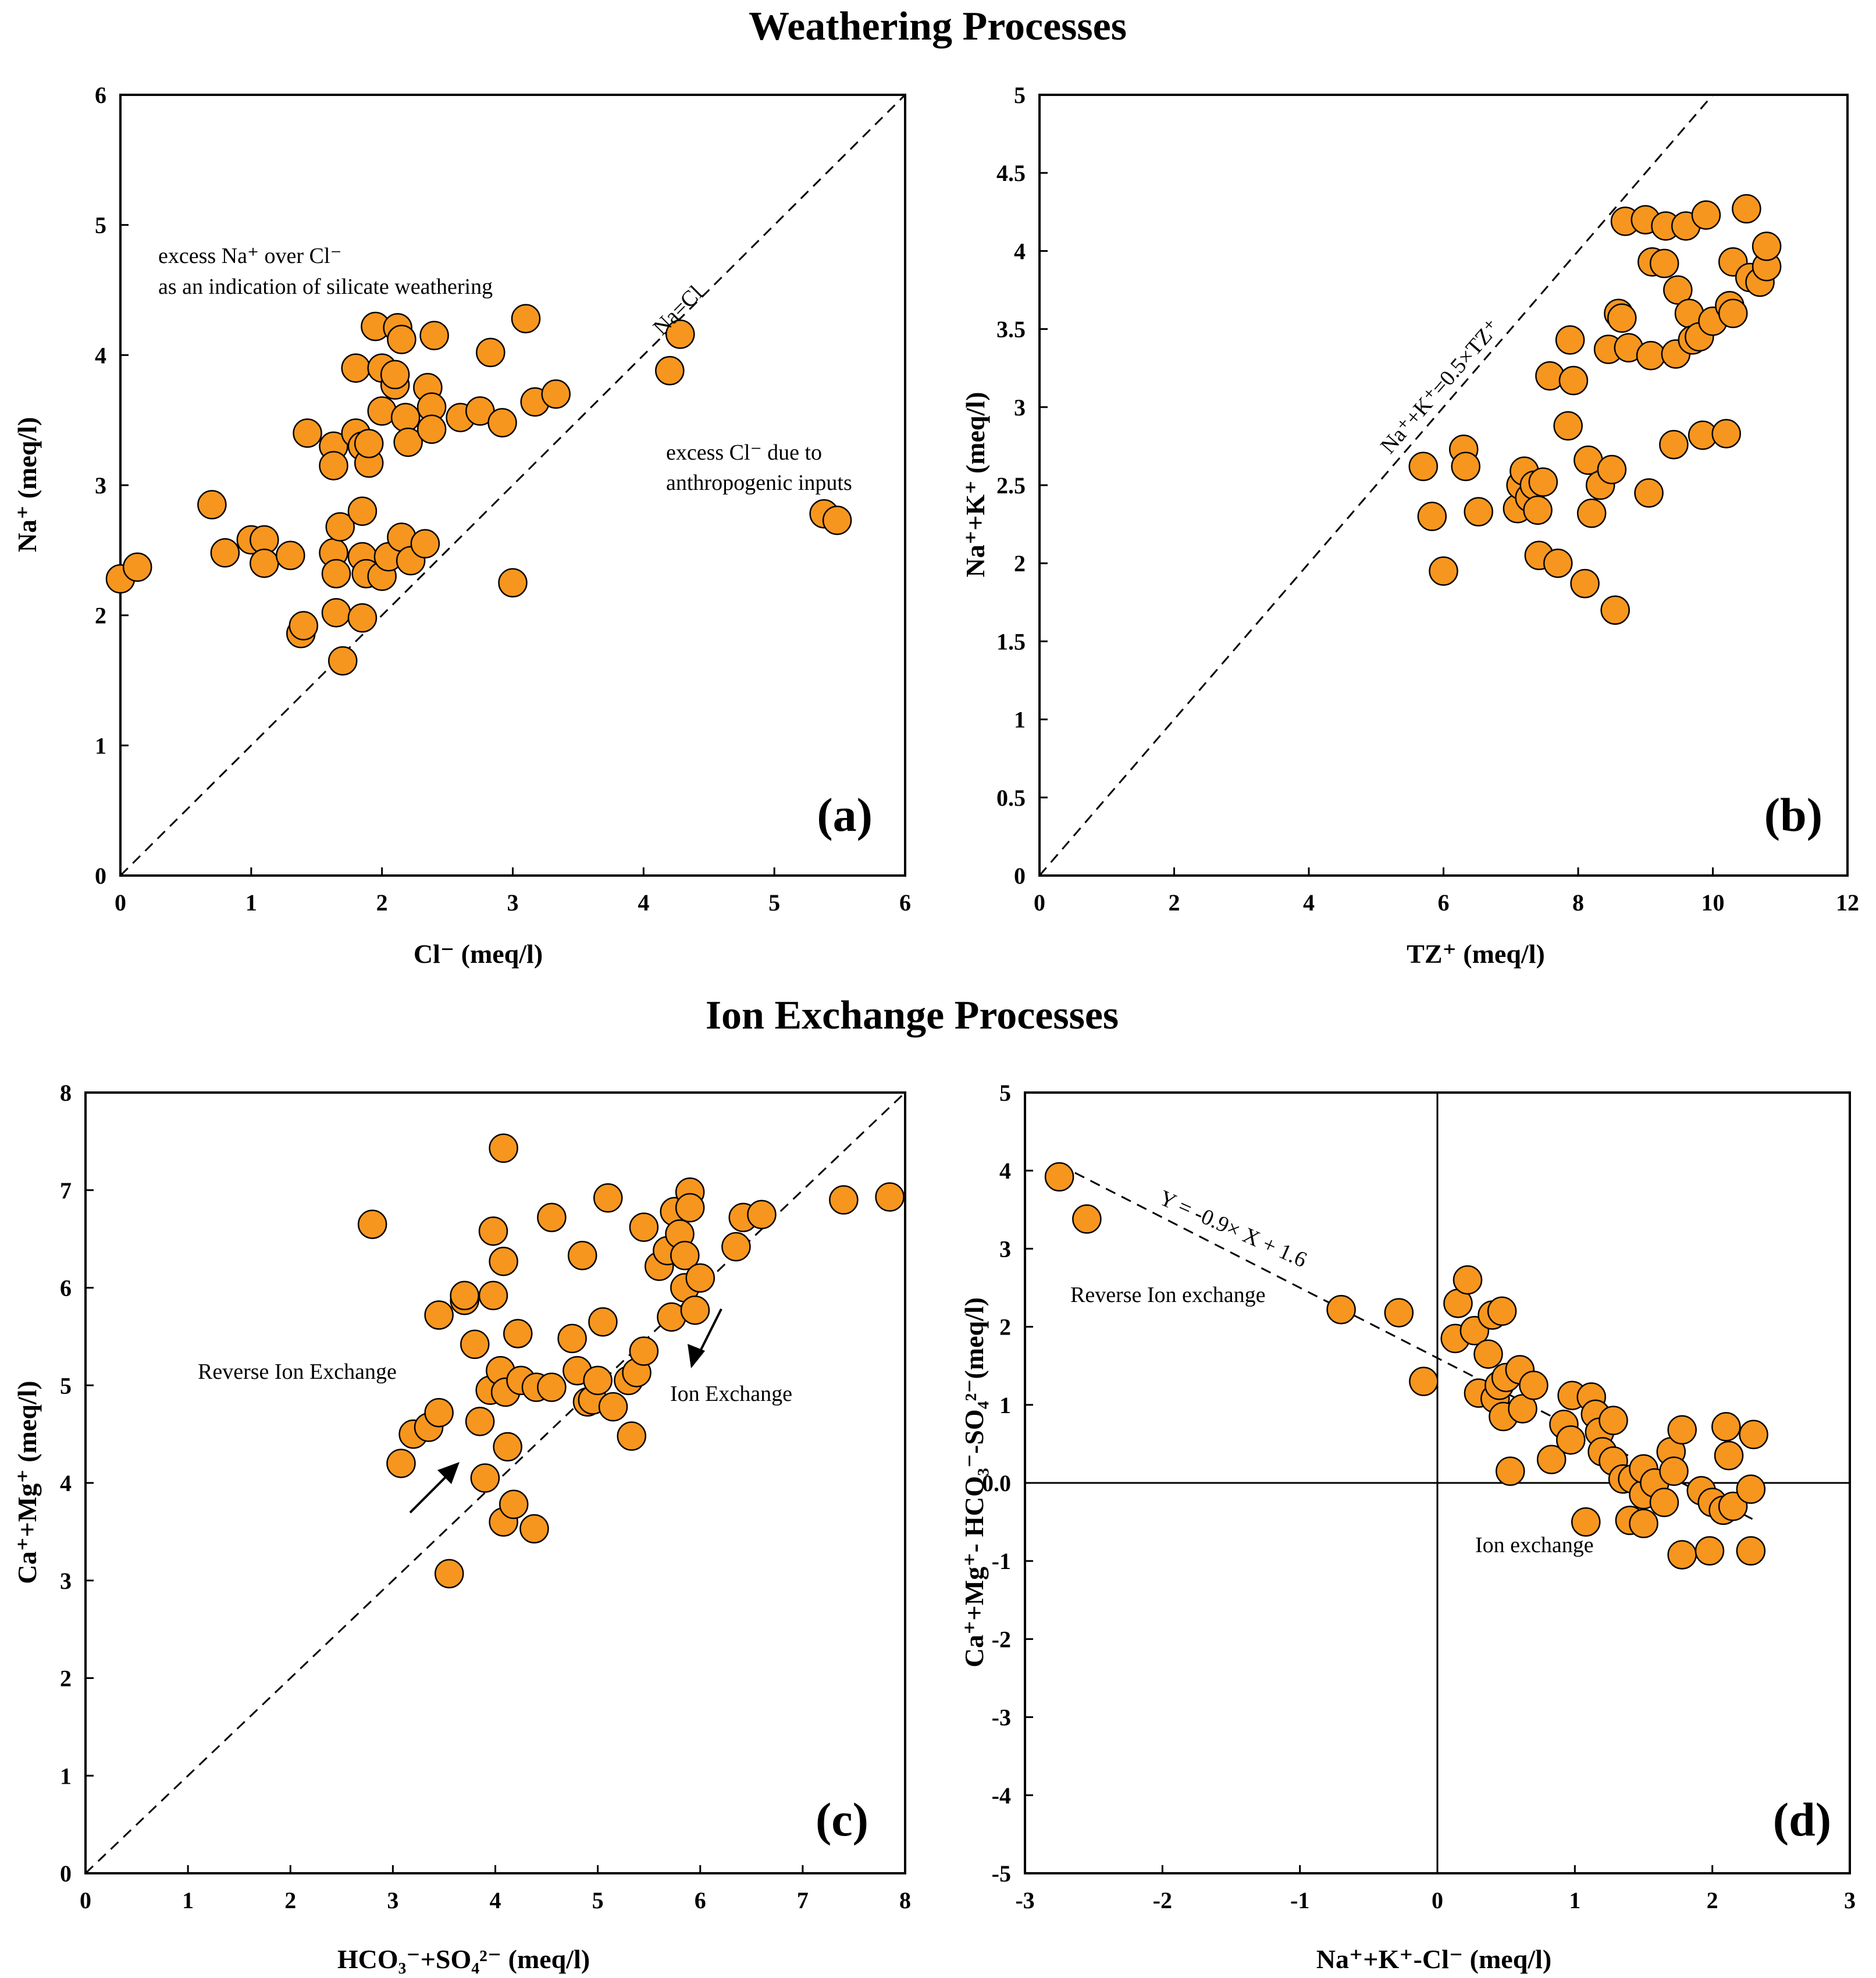  I want to click on panel-a-x-tick-label: 1, so click(251, 903).